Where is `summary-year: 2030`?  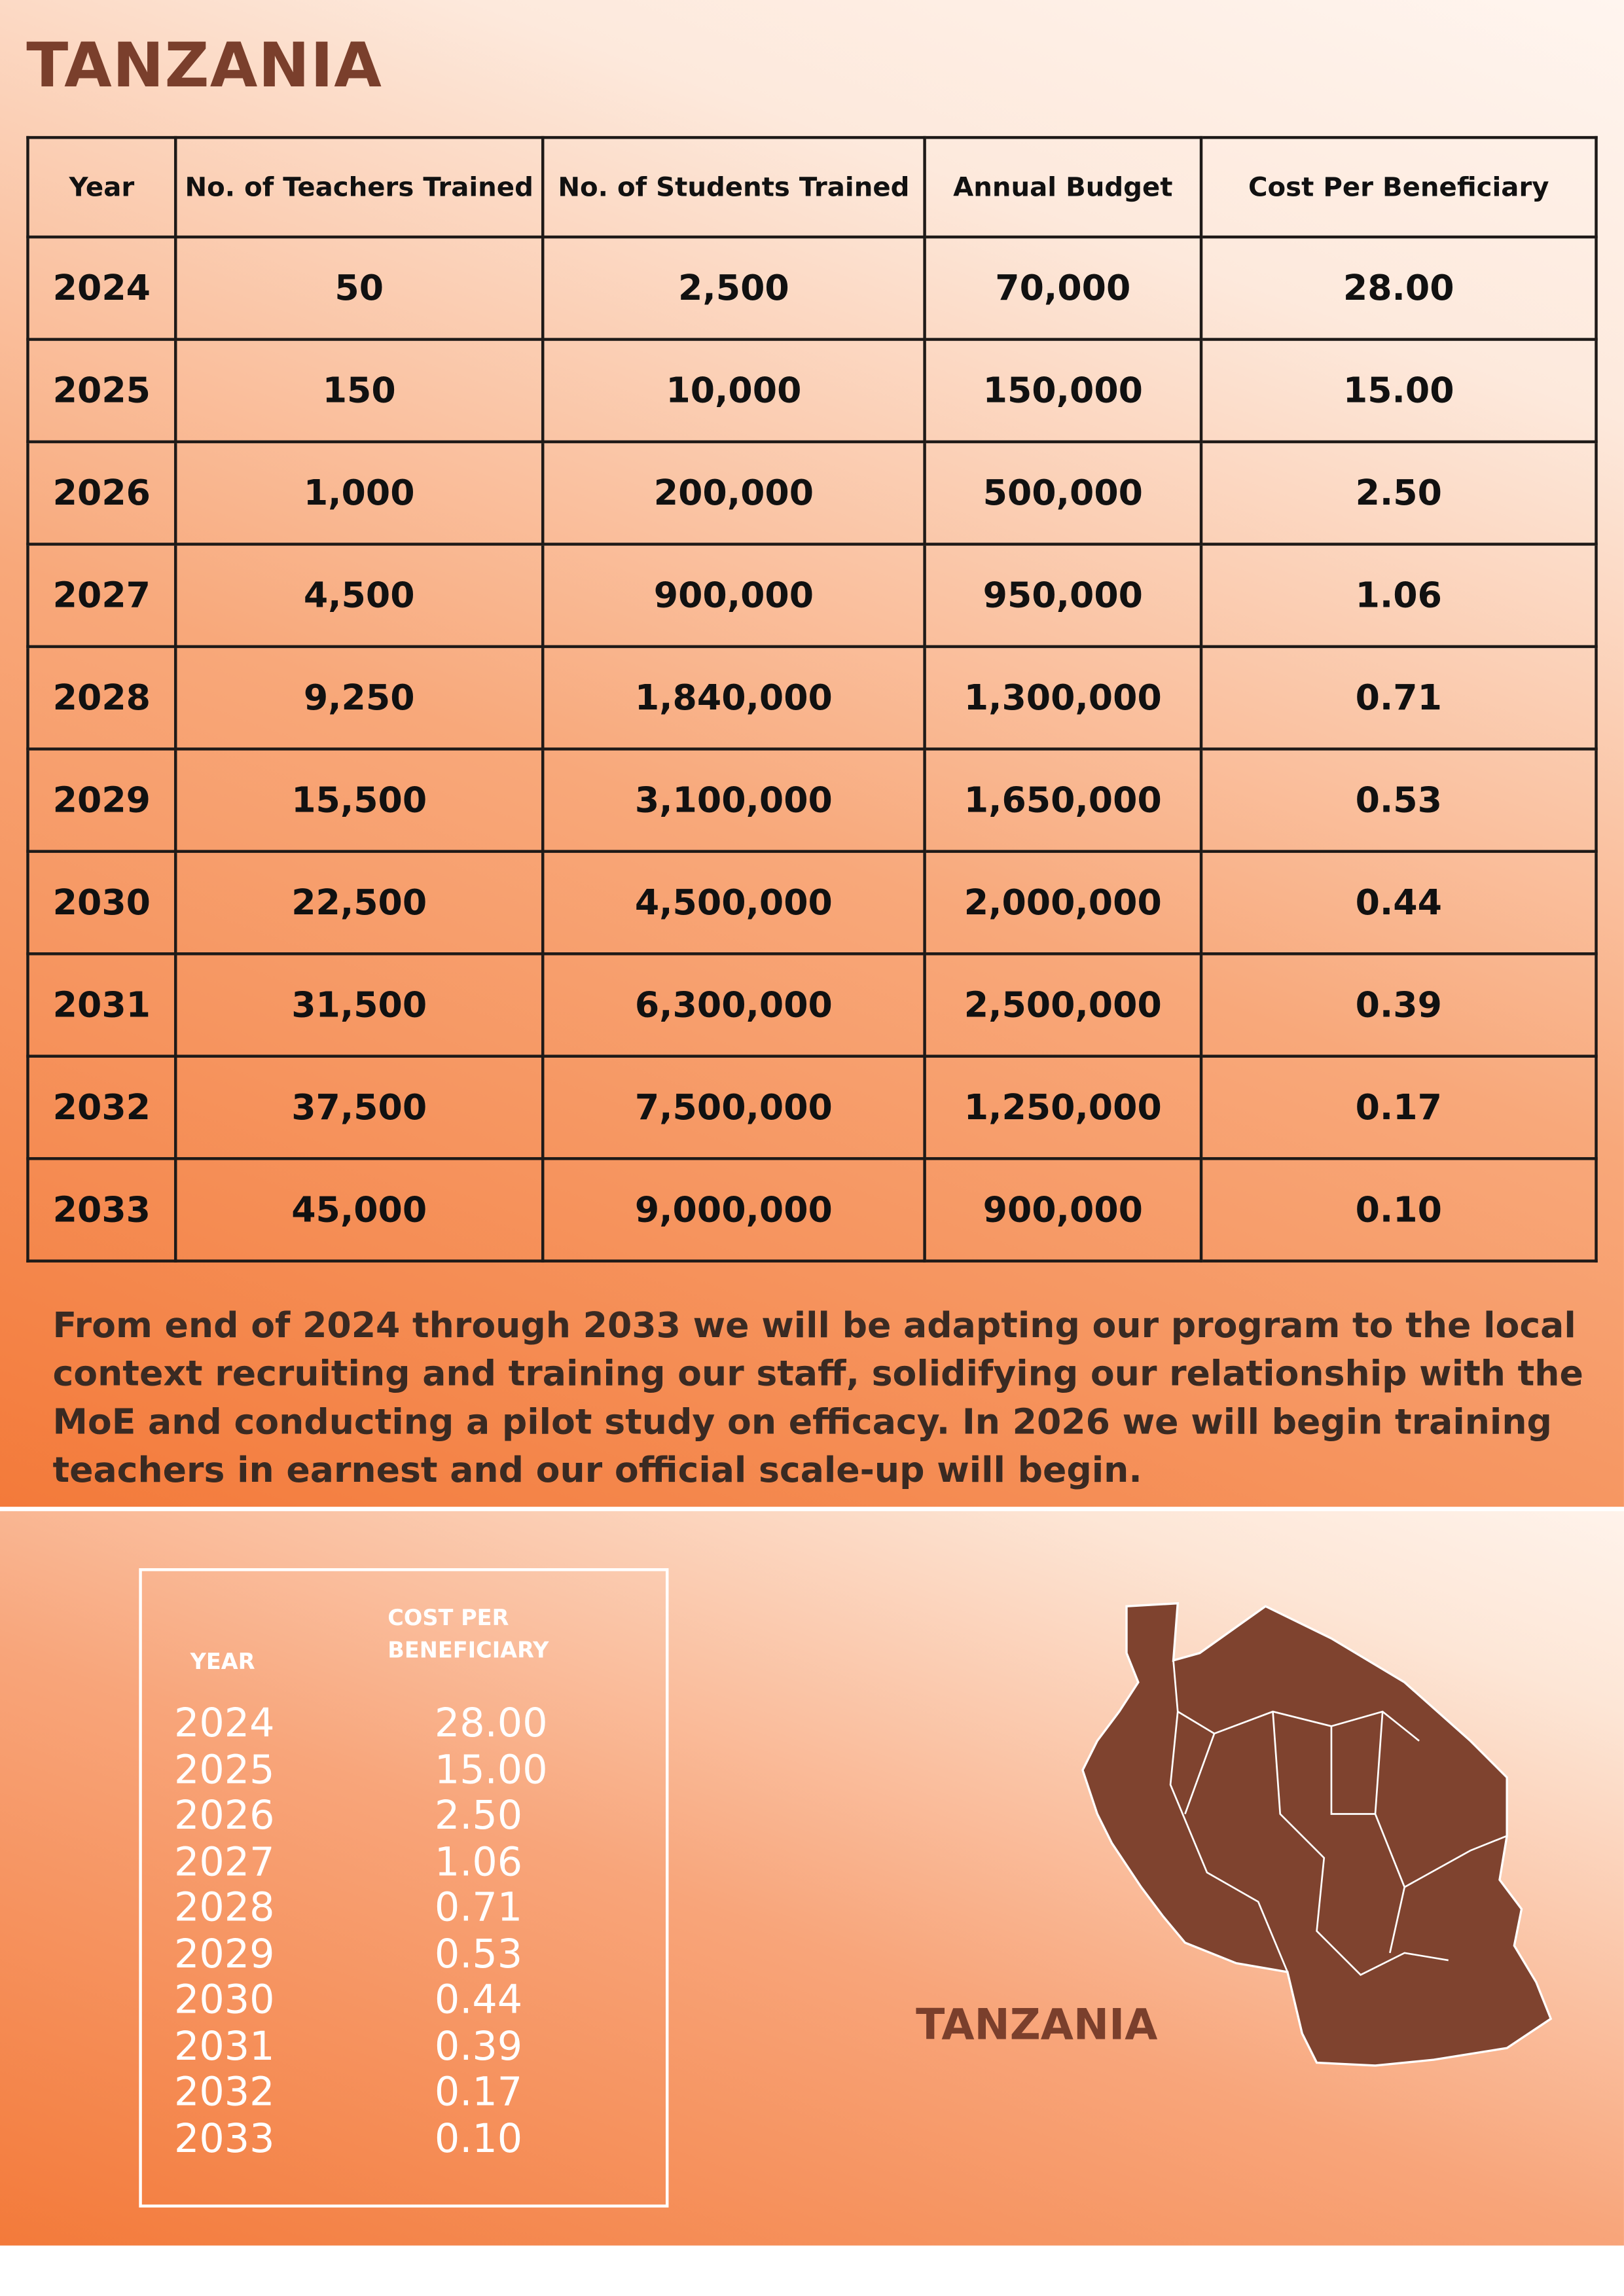 summary-year: 2030 is located at coordinates (224, 2000).